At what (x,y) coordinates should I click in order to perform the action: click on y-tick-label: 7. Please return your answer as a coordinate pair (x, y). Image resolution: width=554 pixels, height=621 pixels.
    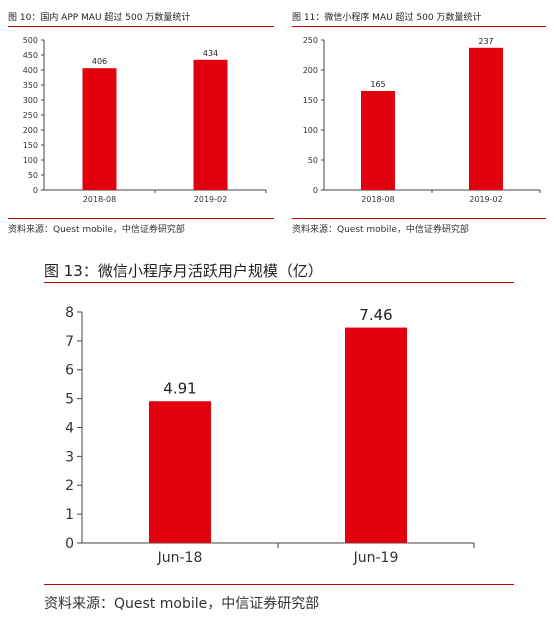
    Looking at the image, I should click on (69, 342).